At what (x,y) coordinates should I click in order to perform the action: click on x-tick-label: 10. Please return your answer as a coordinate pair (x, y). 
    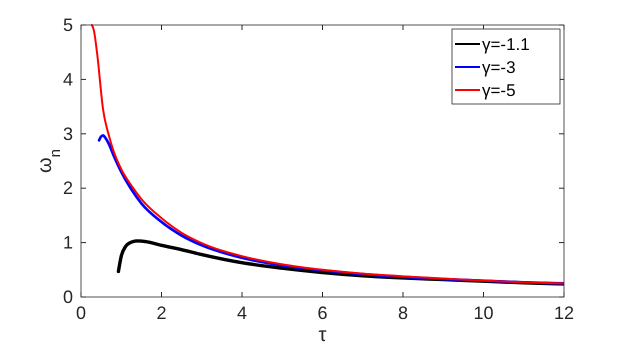
    Looking at the image, I should click on (483, 313).